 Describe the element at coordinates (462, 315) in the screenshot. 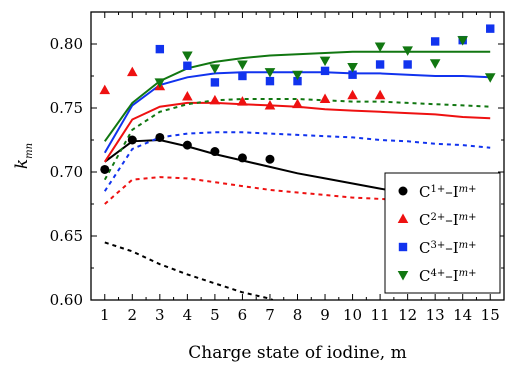

I see `x-tick-label: 14` at that location.